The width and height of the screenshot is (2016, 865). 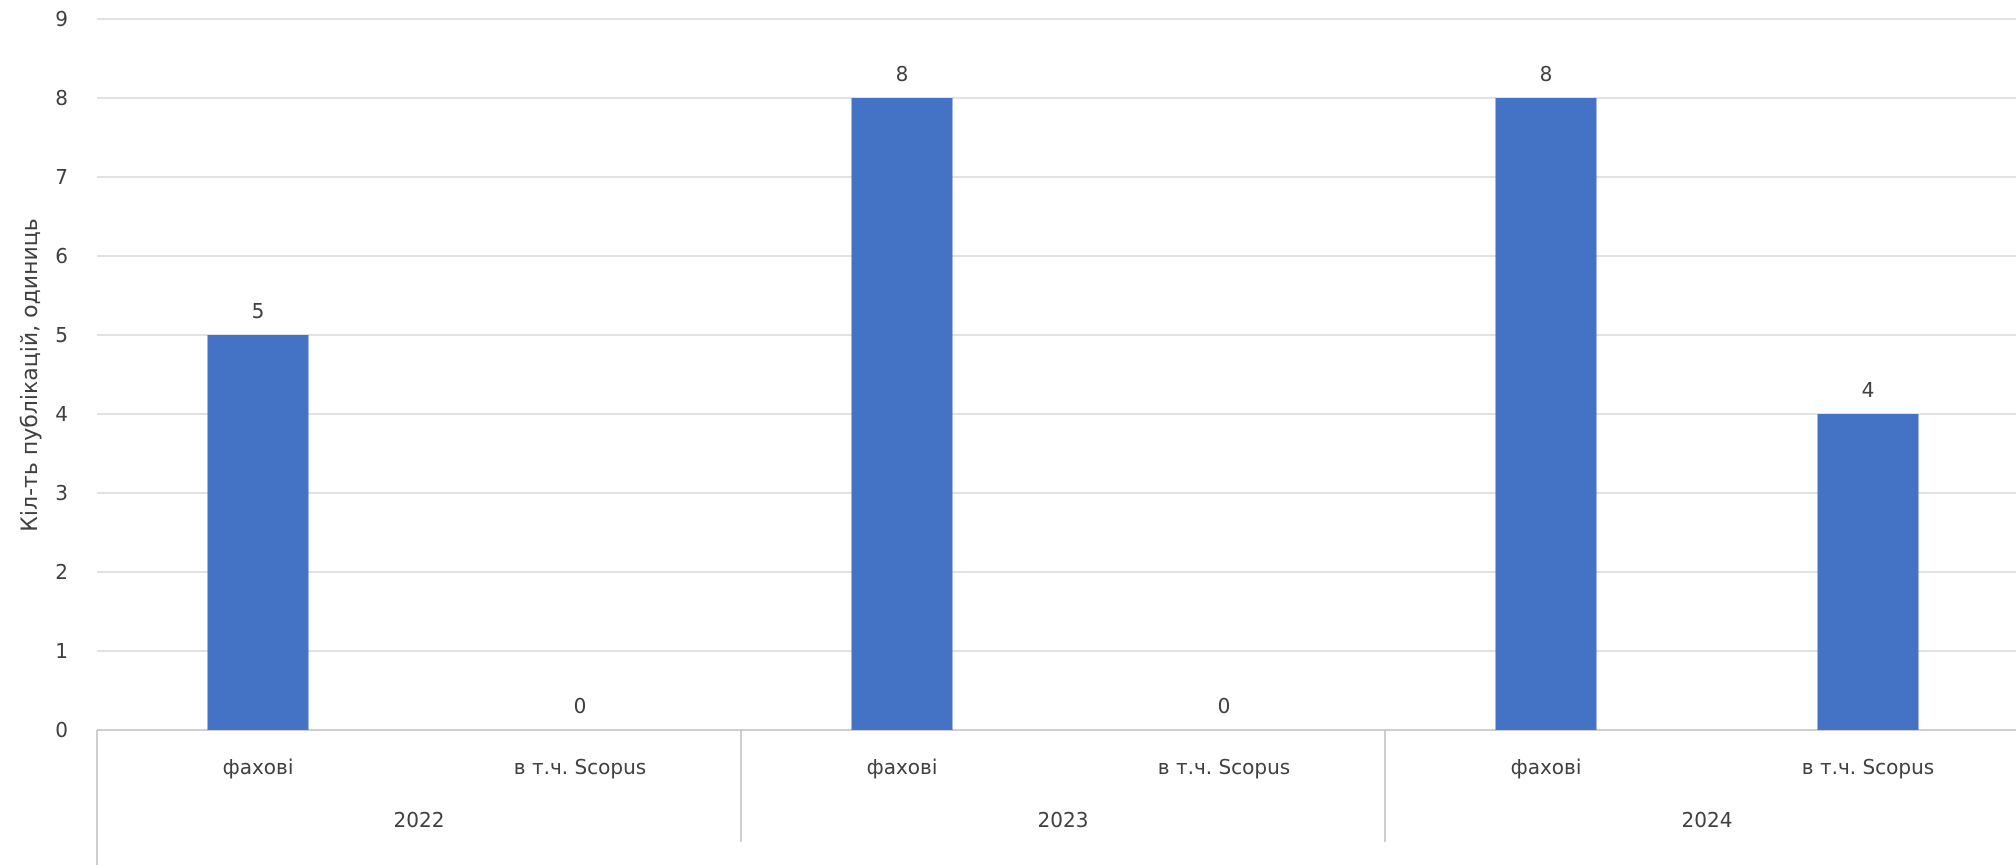 I want to click on x-group-label: 2023, so click(x=1063, y=820).